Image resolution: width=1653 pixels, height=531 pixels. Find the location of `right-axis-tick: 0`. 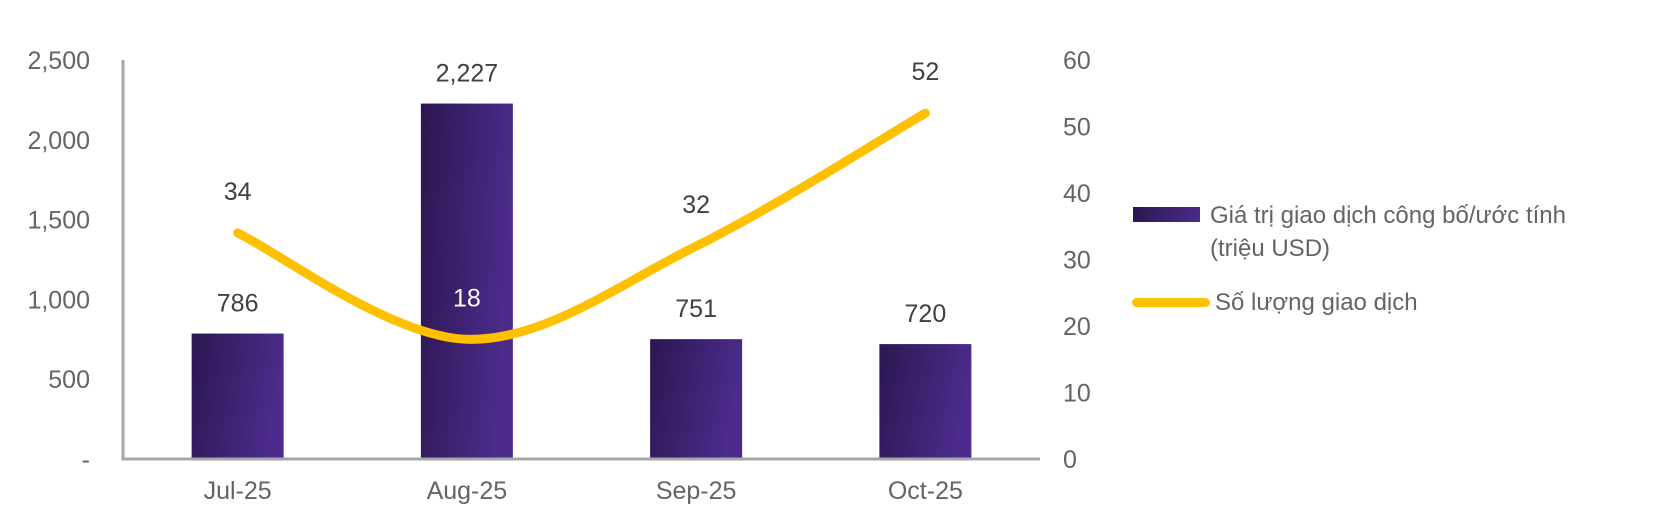

right-axis-tick: 0 is located at coordinates (1070, 460).